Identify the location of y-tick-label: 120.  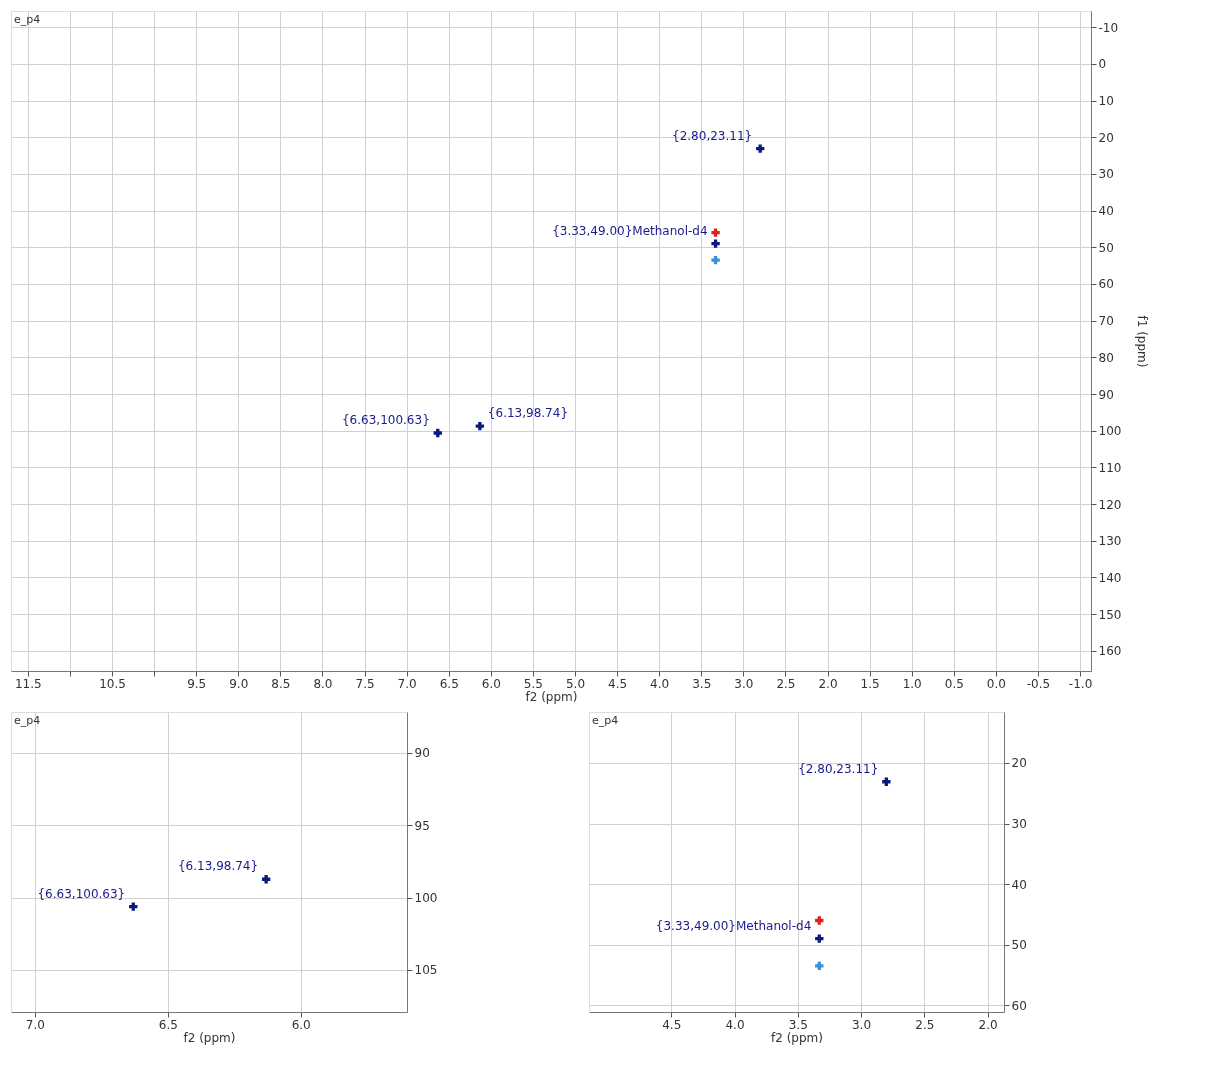
(1110, 504).